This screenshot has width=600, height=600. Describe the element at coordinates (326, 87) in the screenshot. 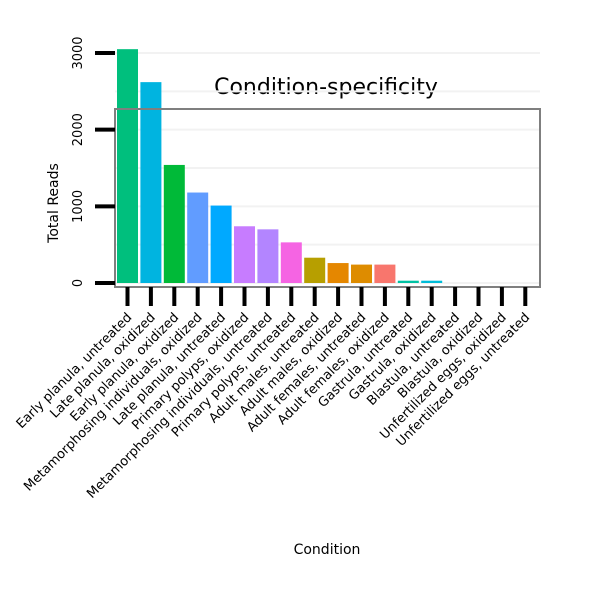

I see `chart-title: Condition-specificity` at that location.